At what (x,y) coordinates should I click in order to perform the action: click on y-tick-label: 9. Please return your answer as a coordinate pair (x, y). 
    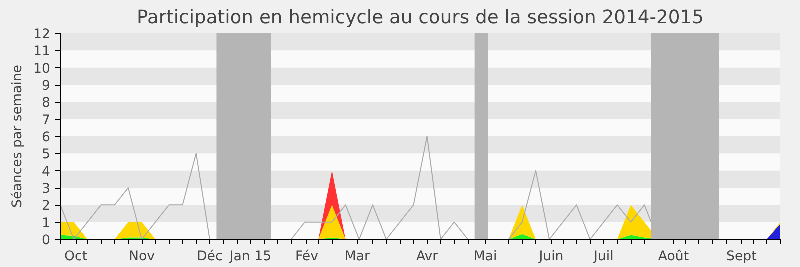
    Looking at the image, I should click on (46, 86).